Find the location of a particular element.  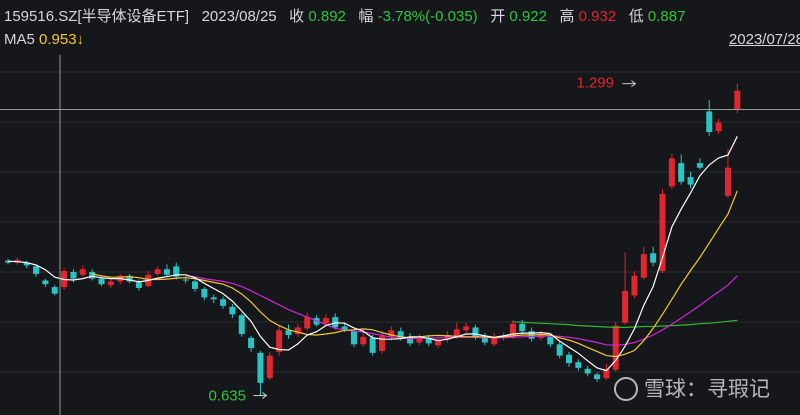

open-value: 0.922 is located at coordinates (528, 16).